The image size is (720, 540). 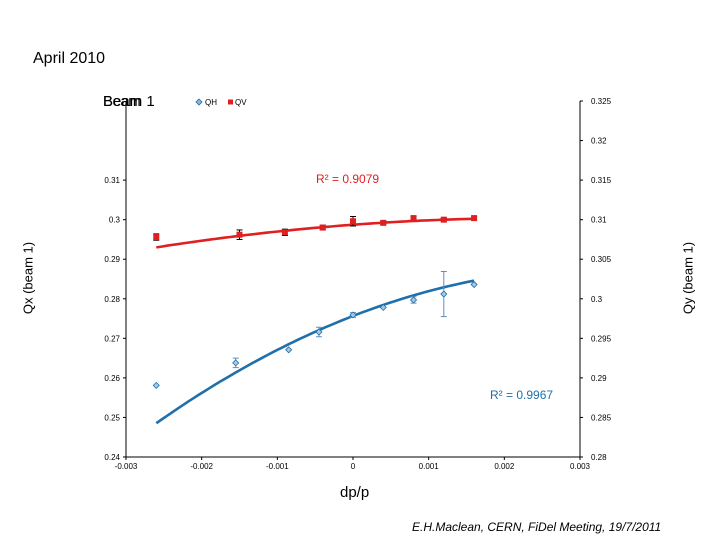 I want to click on x-tick-label: 0.003, so click(x=580, y=466).